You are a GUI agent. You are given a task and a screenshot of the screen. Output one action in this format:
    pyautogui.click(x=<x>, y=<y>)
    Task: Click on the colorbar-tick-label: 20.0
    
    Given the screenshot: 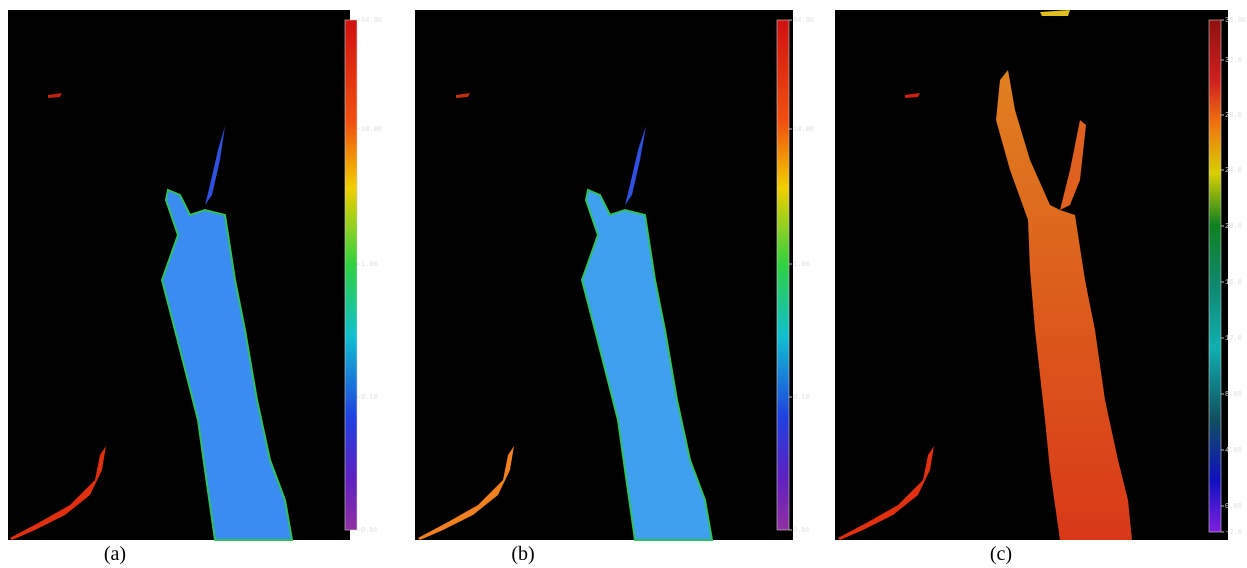 What is the action you would take?
    pyautogui.click(x=1233, y=227)
    